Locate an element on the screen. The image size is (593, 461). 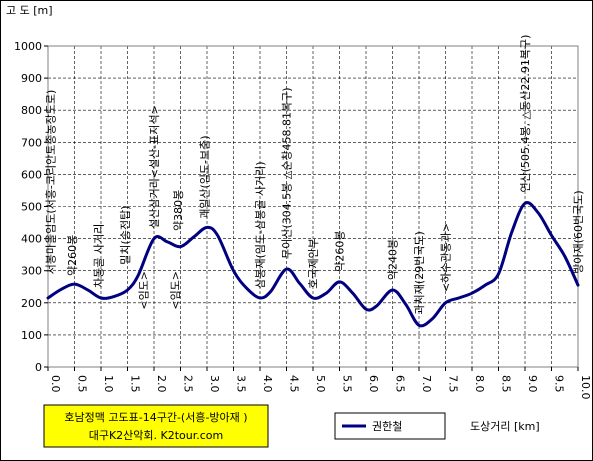
y-tick-label: 500 is located at coordinates (31, 207).